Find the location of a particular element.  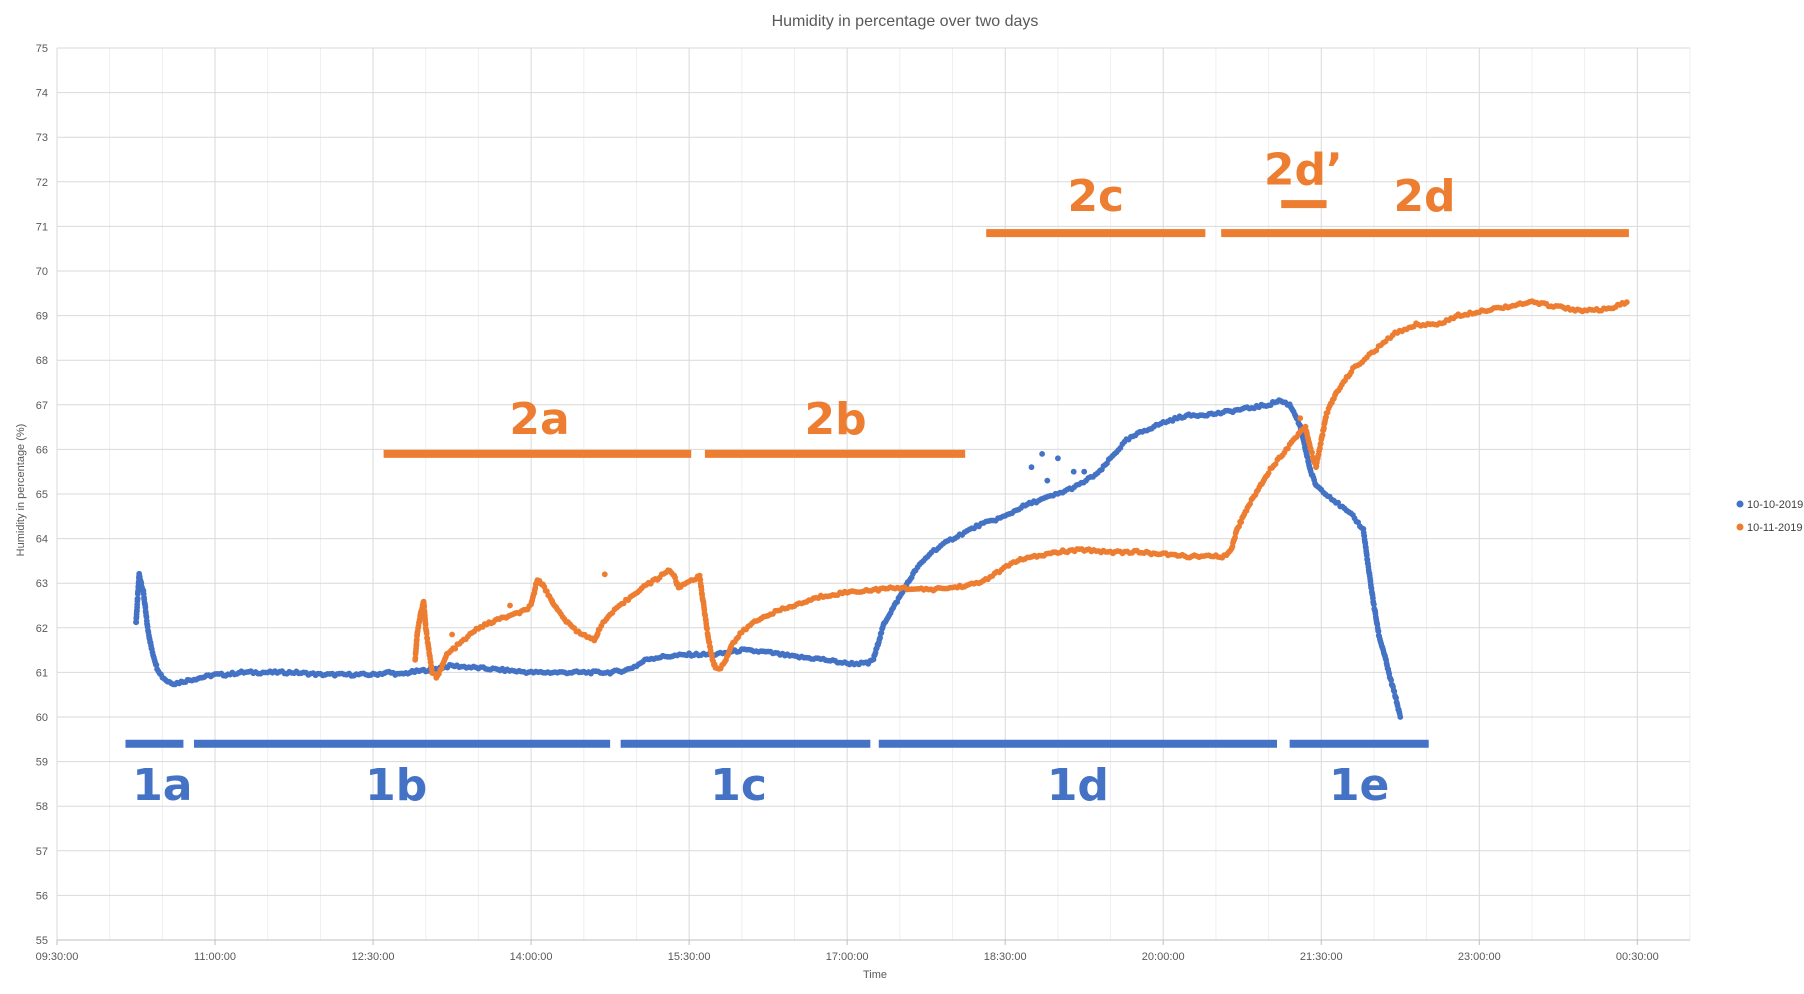

legend-label-10-10-2019: 10-10-2019 is located at coordinates (1775, 505).